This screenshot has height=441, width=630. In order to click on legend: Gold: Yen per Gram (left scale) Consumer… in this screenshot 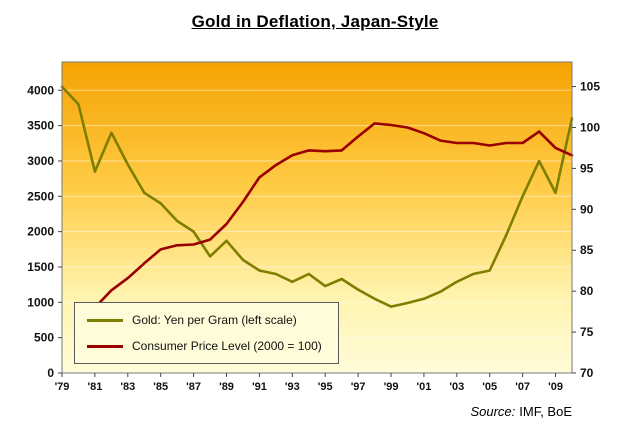, I will do `click(206, 333)`.